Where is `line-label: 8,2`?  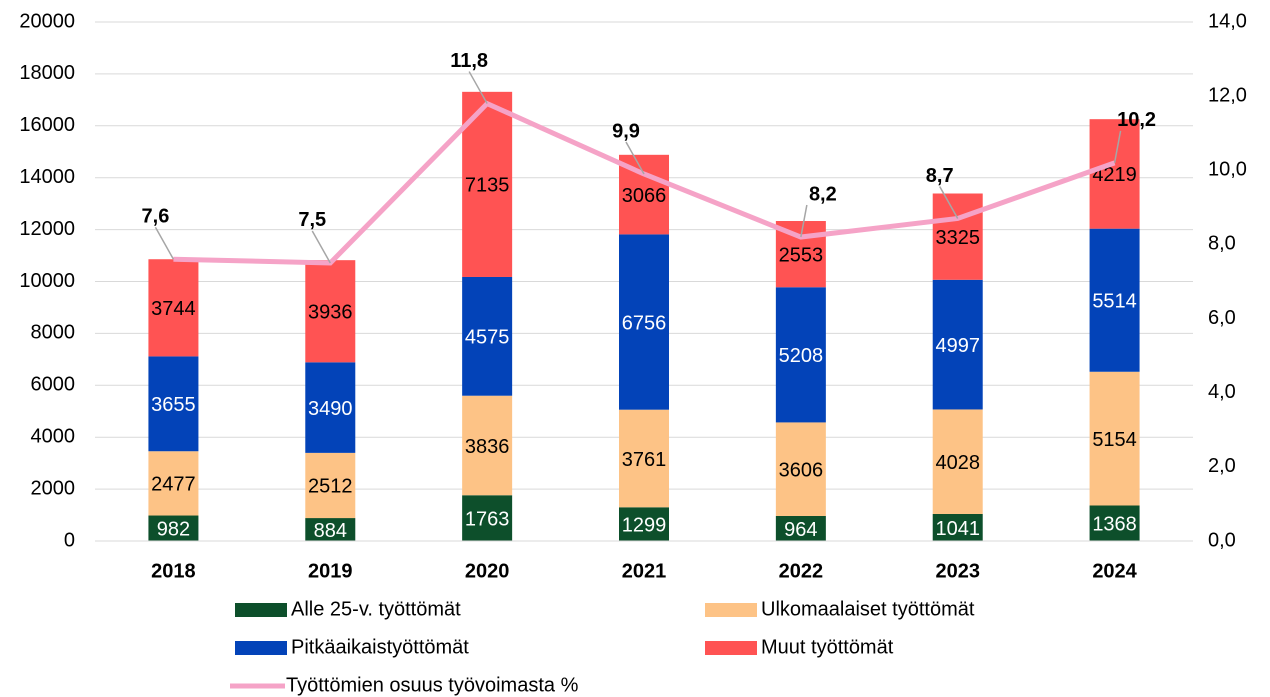 line-label: 8,2 is located at coordinates (823, 194).